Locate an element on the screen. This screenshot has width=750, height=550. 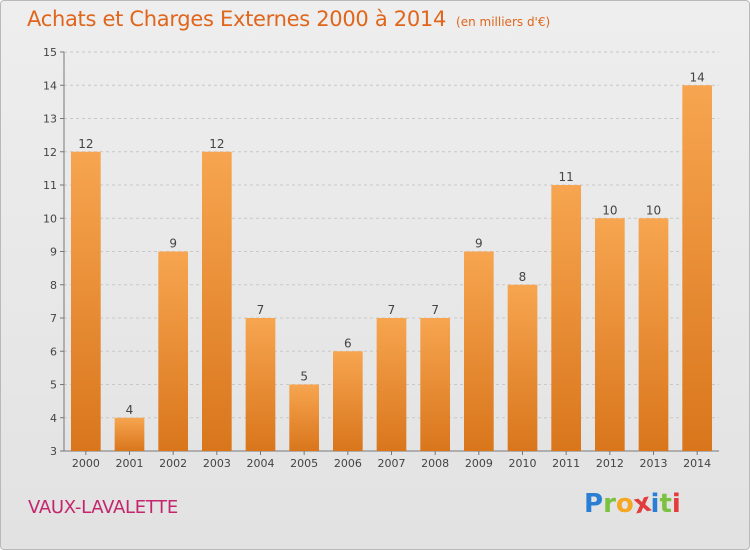
x-tick-label: 2002 is located at coordinates (173, 463).